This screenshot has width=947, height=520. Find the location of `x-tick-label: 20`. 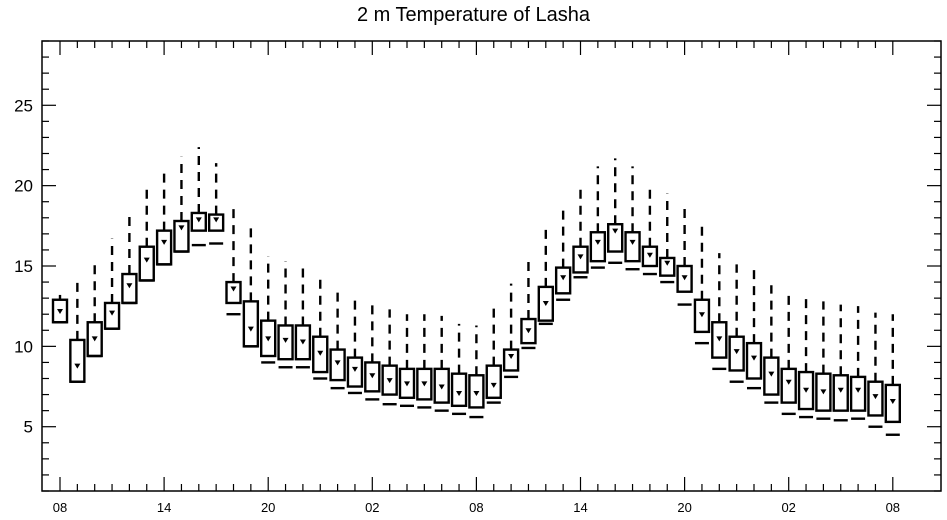

x-tick-label: 20 is located at coordinates (684, 507).